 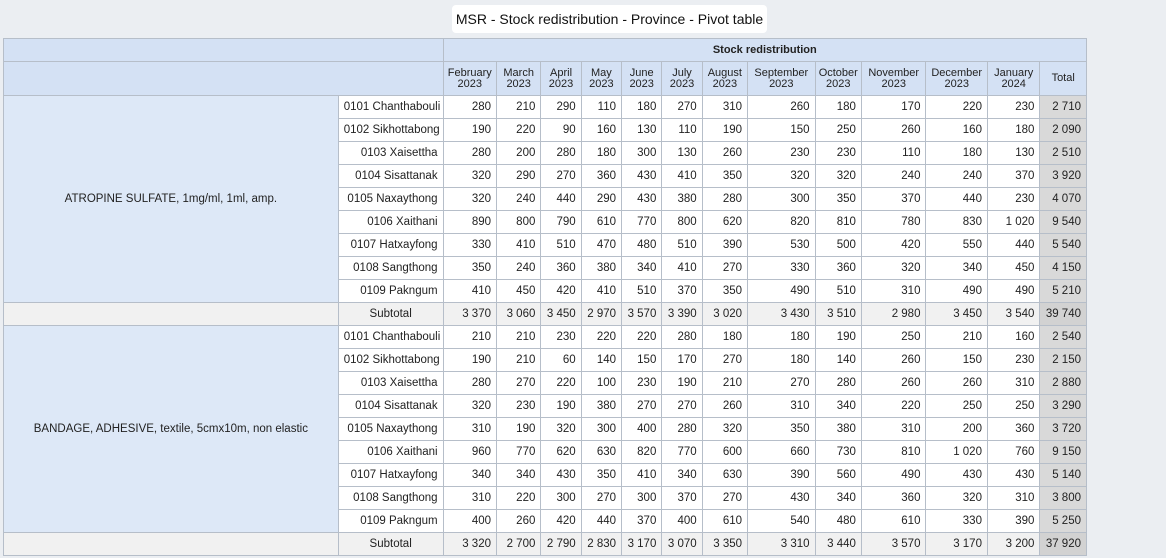 I want to click on subtotal-value: 3 070, so click(x=682, y=544).